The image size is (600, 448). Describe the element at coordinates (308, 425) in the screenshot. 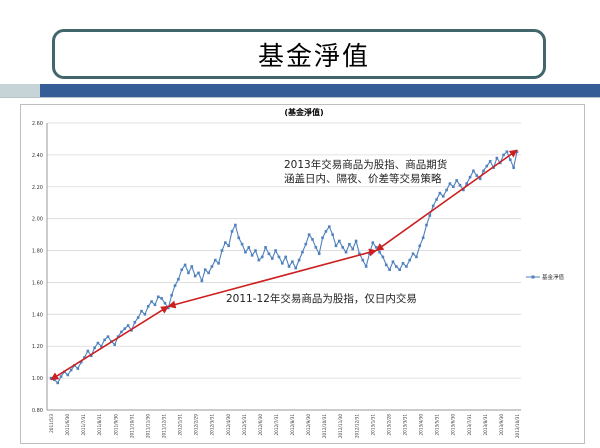

I see `x-tick-label: 2012/9/30` at that location.